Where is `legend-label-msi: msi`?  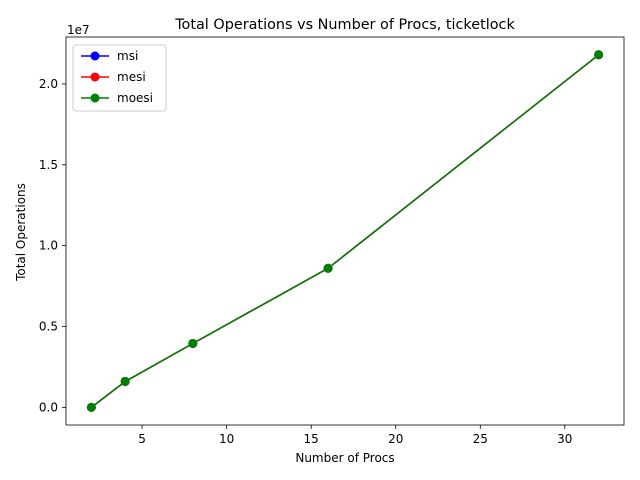
legend-label-msi: msi is located at coordinates (127, 56).